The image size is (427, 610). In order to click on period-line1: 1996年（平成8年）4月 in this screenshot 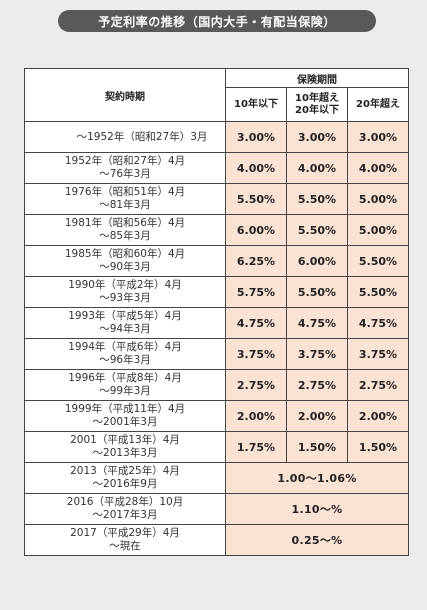, I will do `click(125, 378)`.